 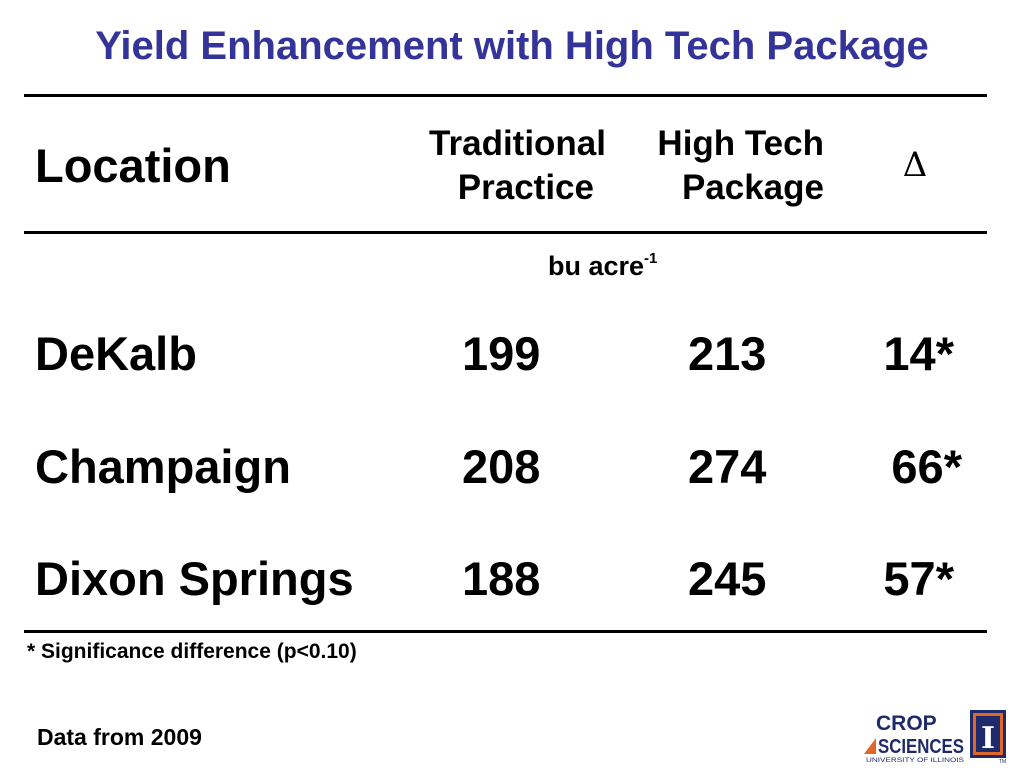 I want to click on row-champaign-delta: 66*, so click(x=926, y=466).